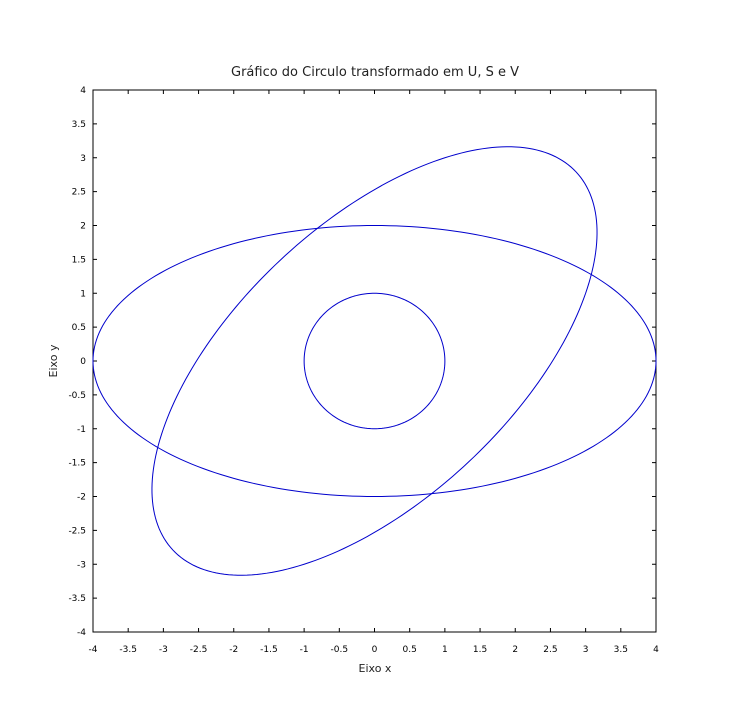 The image size is (750, 724). I want to click on x-tick-label: 1.5, so click(480, 650).